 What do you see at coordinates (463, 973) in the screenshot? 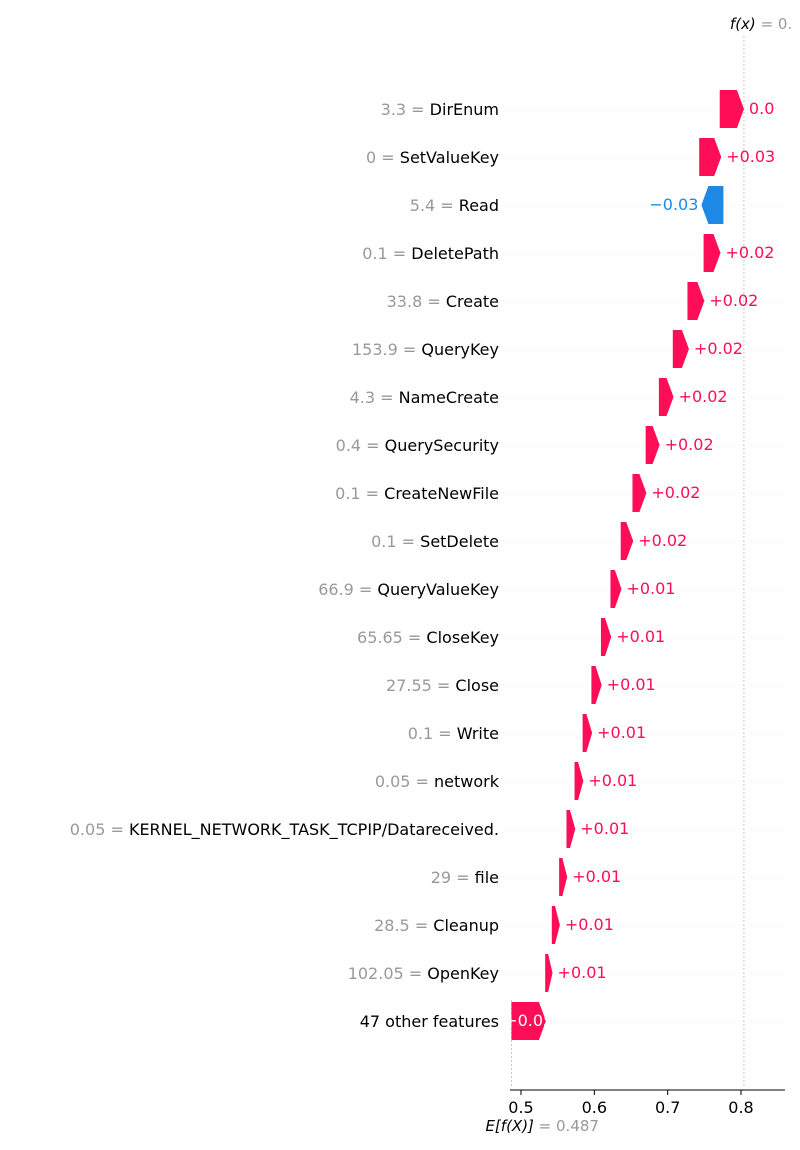
I see `feature-name: OpenKey` at bounding box center [463, 973].